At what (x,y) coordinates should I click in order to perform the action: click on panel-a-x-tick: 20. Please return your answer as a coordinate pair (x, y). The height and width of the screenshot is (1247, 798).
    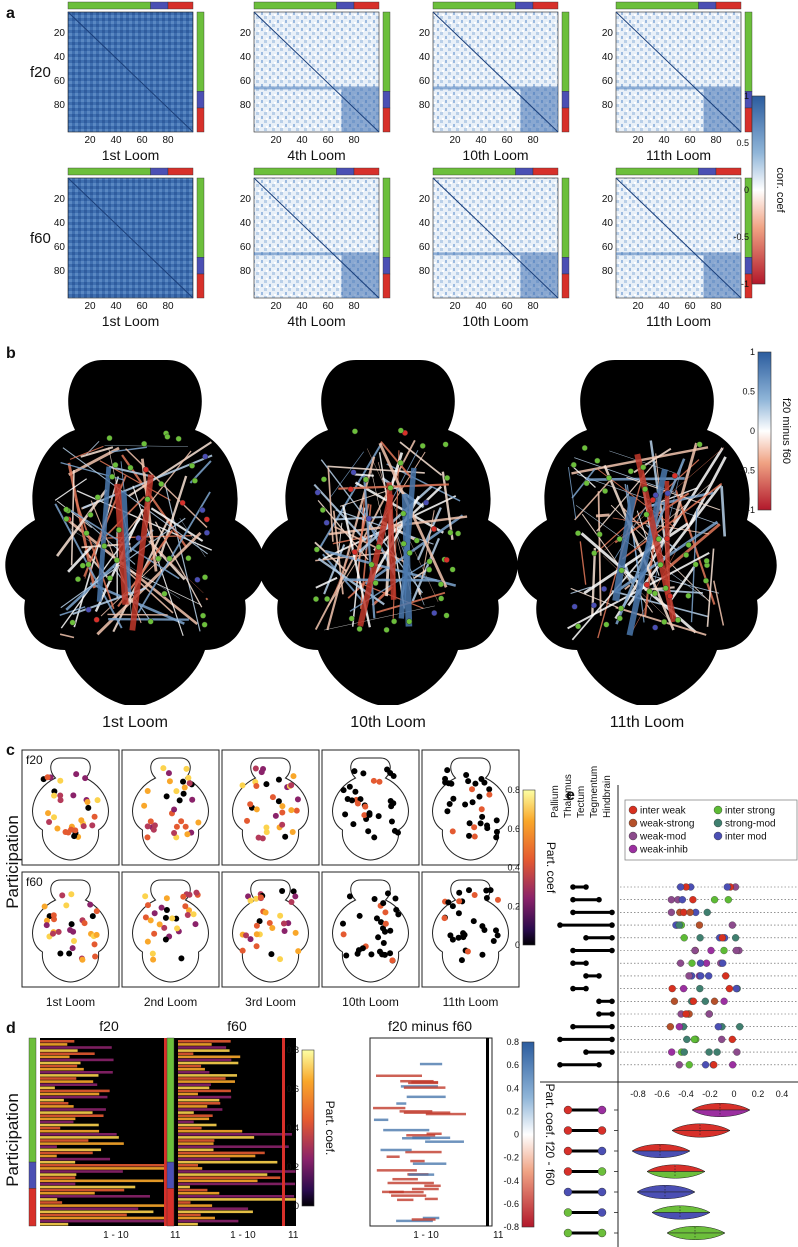
    Looking at the image, I should click on (90, 306).